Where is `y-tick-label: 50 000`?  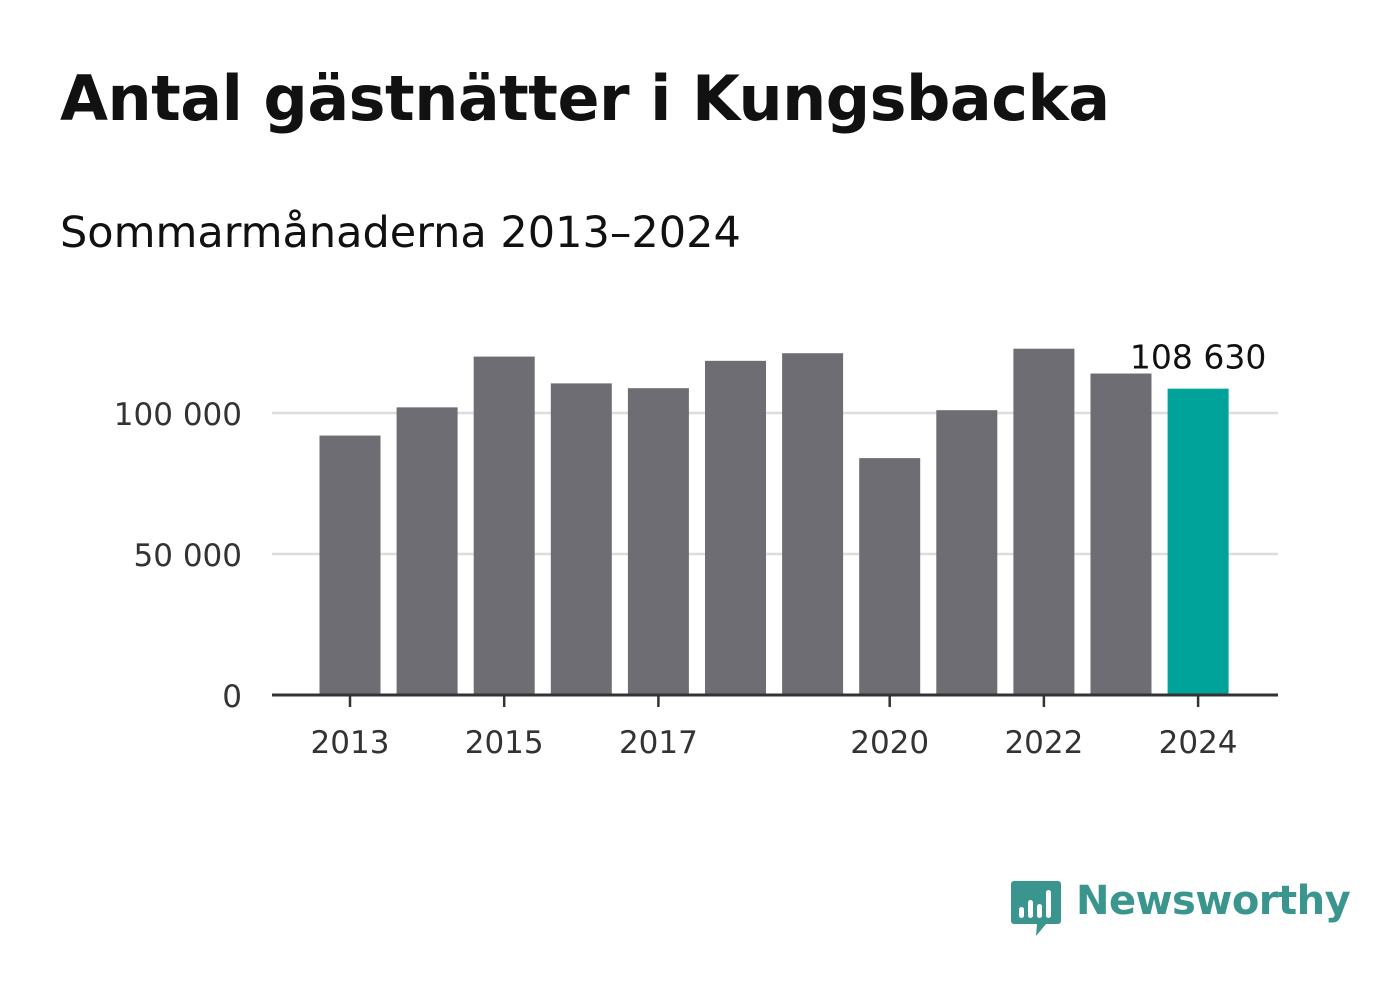 y-tick-label: 50 000 is located at coordinates (188, 556).